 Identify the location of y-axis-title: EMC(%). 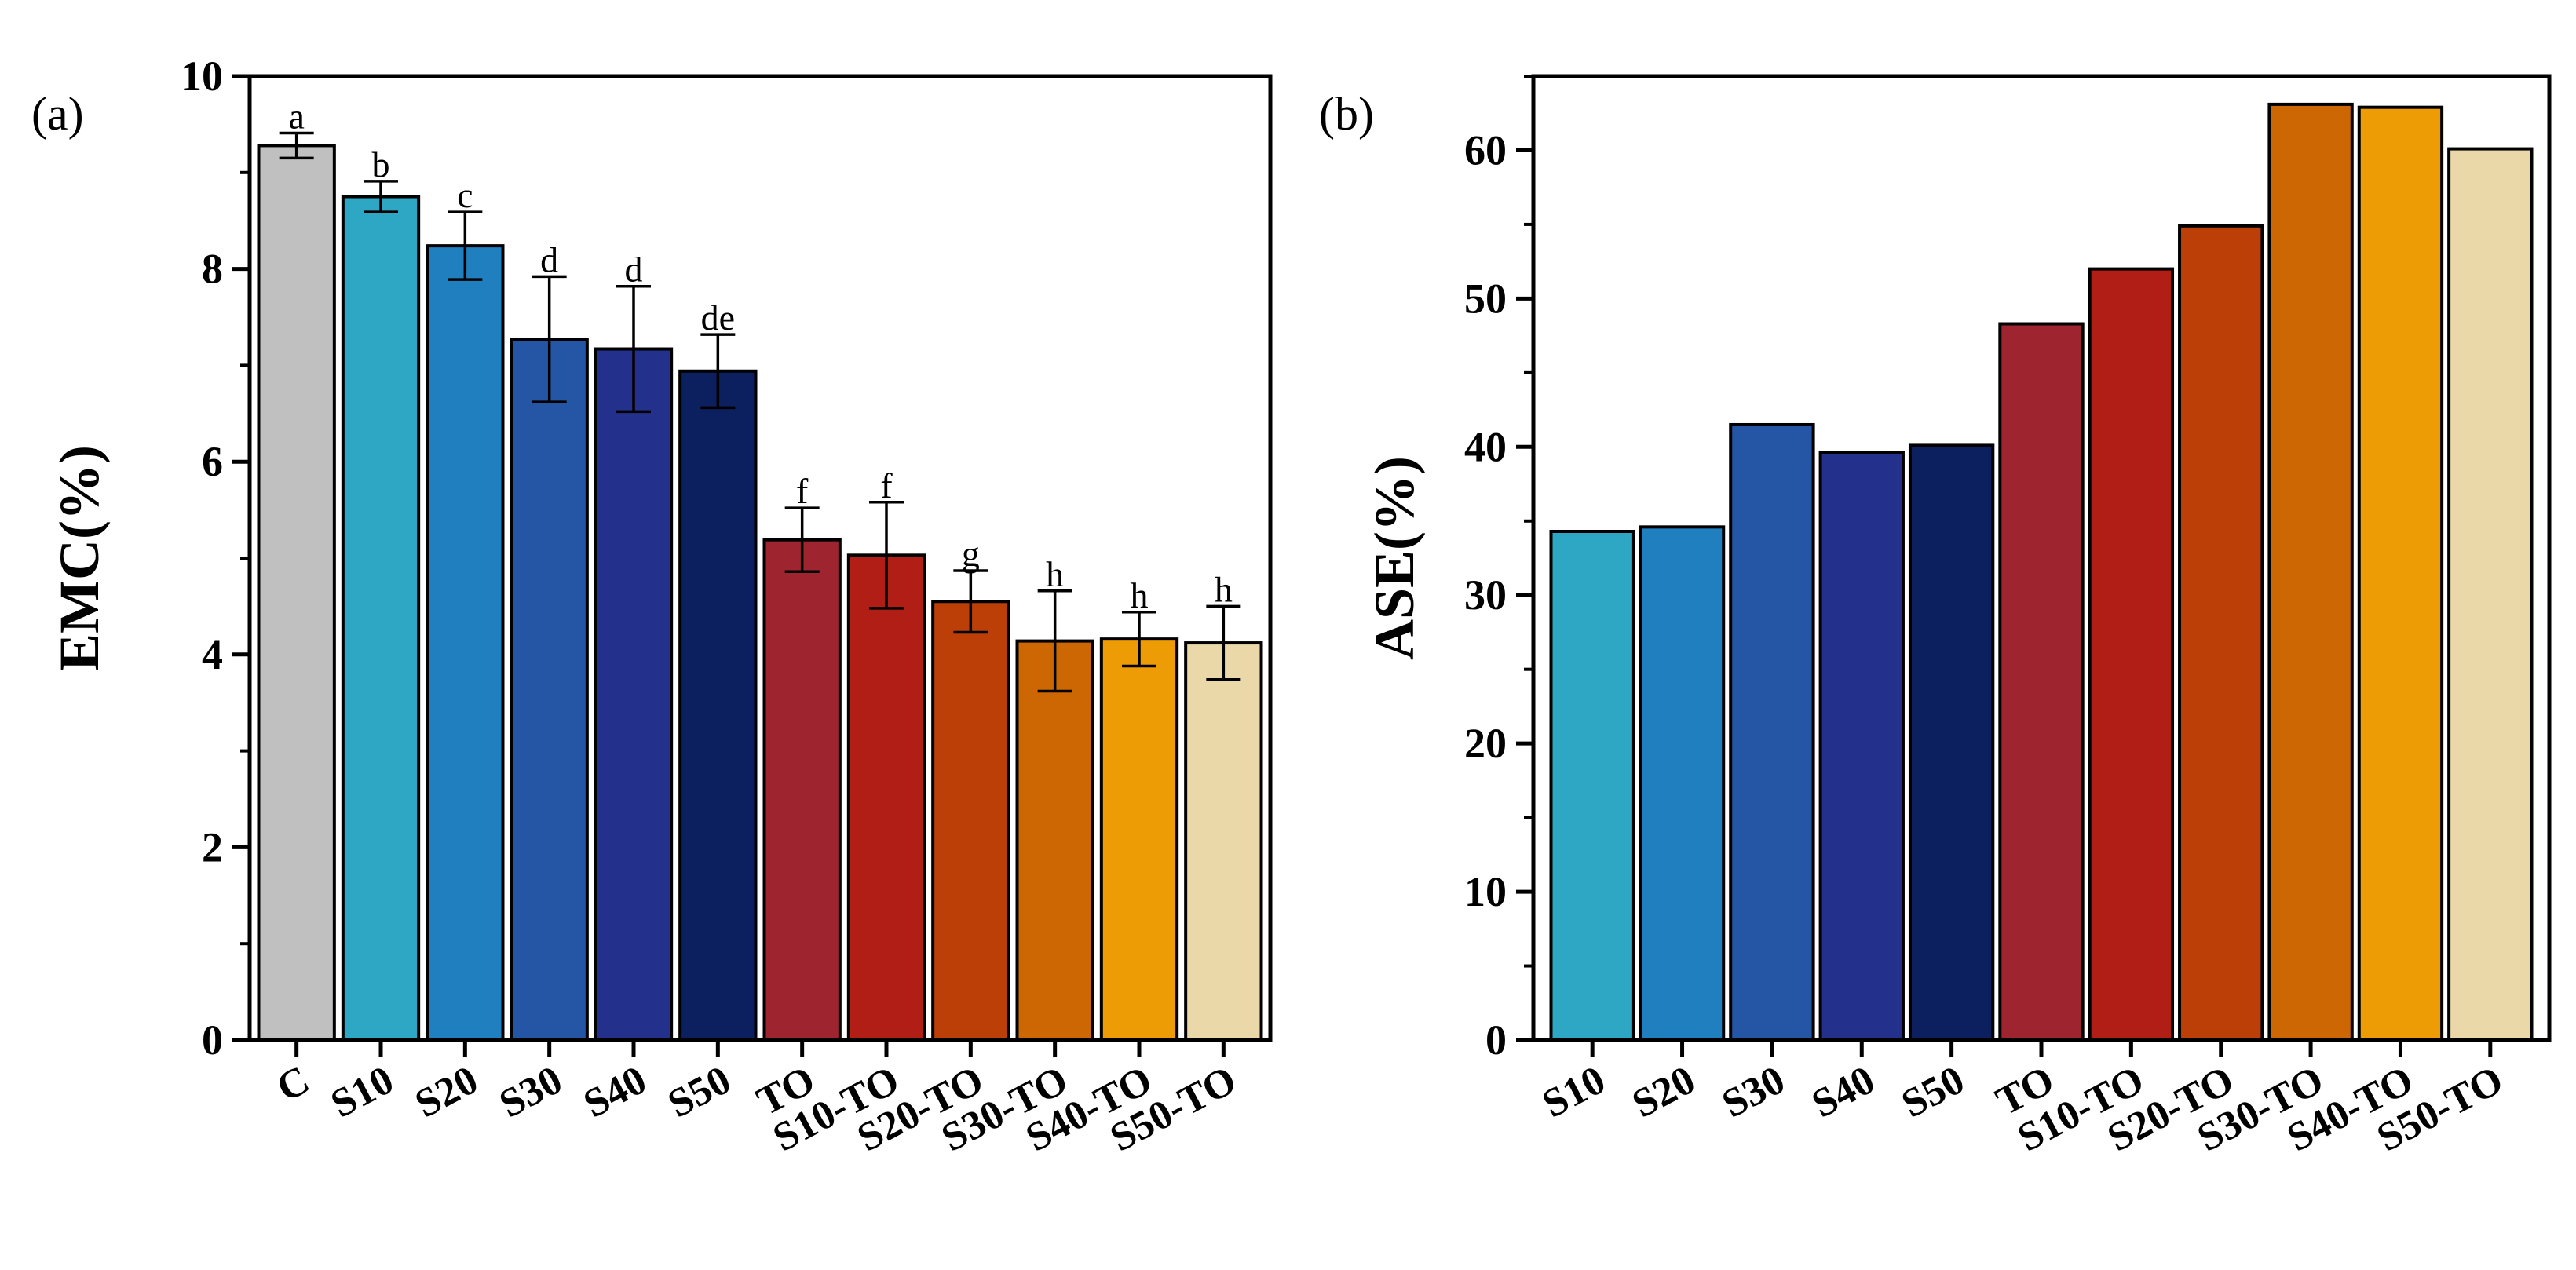
(79, 558).